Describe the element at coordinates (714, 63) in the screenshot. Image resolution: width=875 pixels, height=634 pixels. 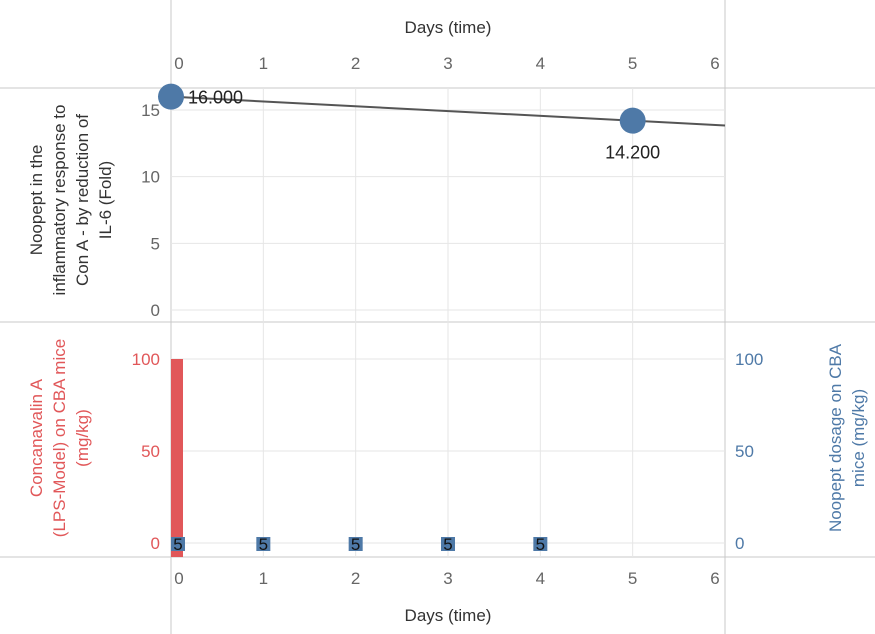
I see `top-x-tick-label: 6` at that location.